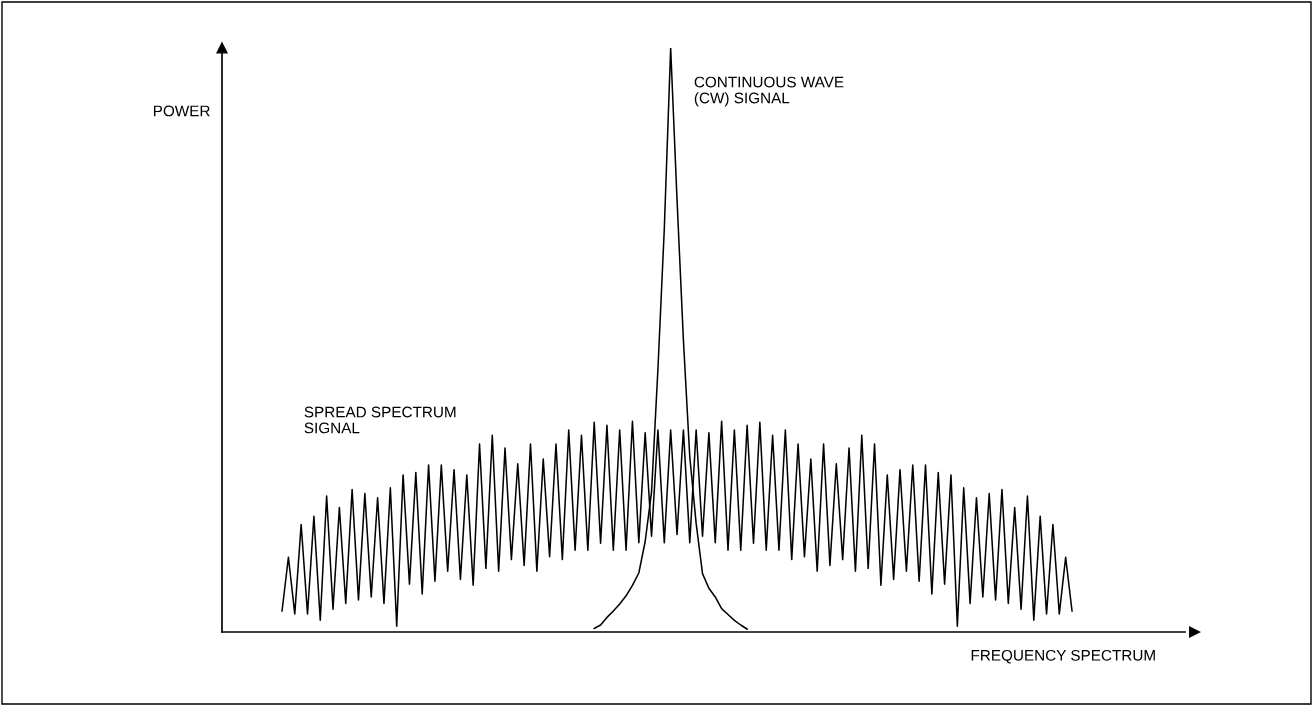  I want to click on x-axis-title: FREQUENCY SPECTRUM, so click(1063, 656).